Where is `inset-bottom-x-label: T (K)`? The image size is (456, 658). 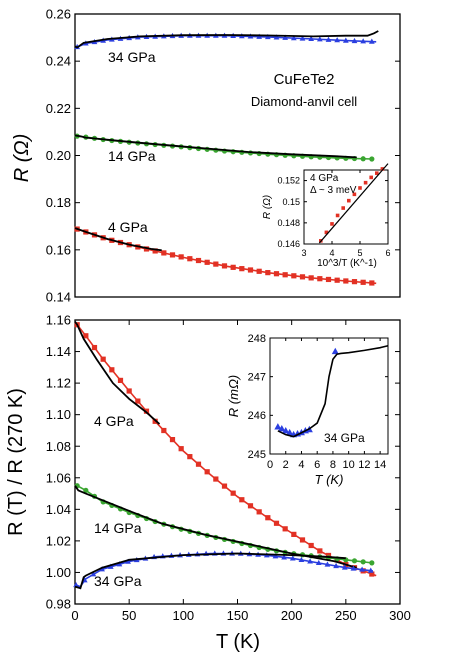
inset-bottom-x-label: T (K) is located at coordinates (329, 479).